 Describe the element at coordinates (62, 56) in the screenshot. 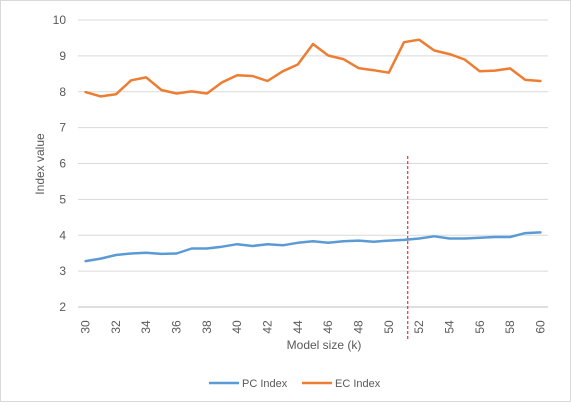

I see `y-tick-label: 9` at that location.